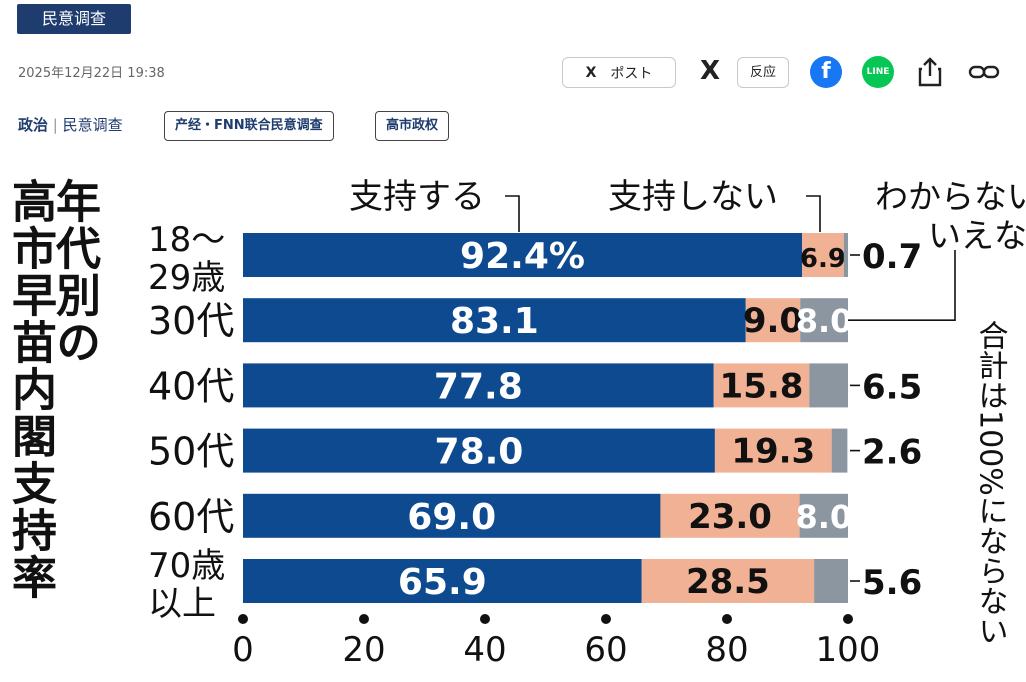 The height and width of the screenshot is (682, 1026). I want to click on line-icon: LINE, so click(878, 72).